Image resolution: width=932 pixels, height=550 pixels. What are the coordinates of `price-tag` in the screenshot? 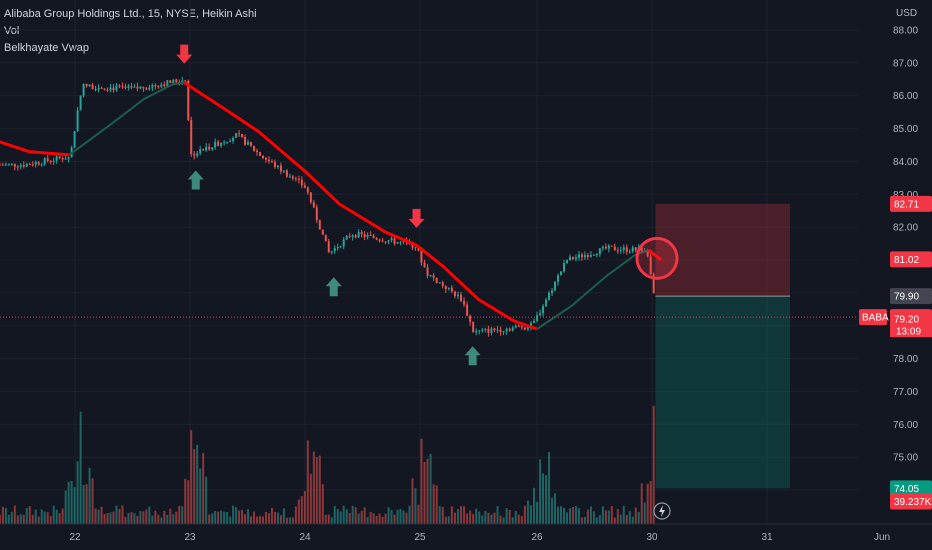 It's located at (911, 319).